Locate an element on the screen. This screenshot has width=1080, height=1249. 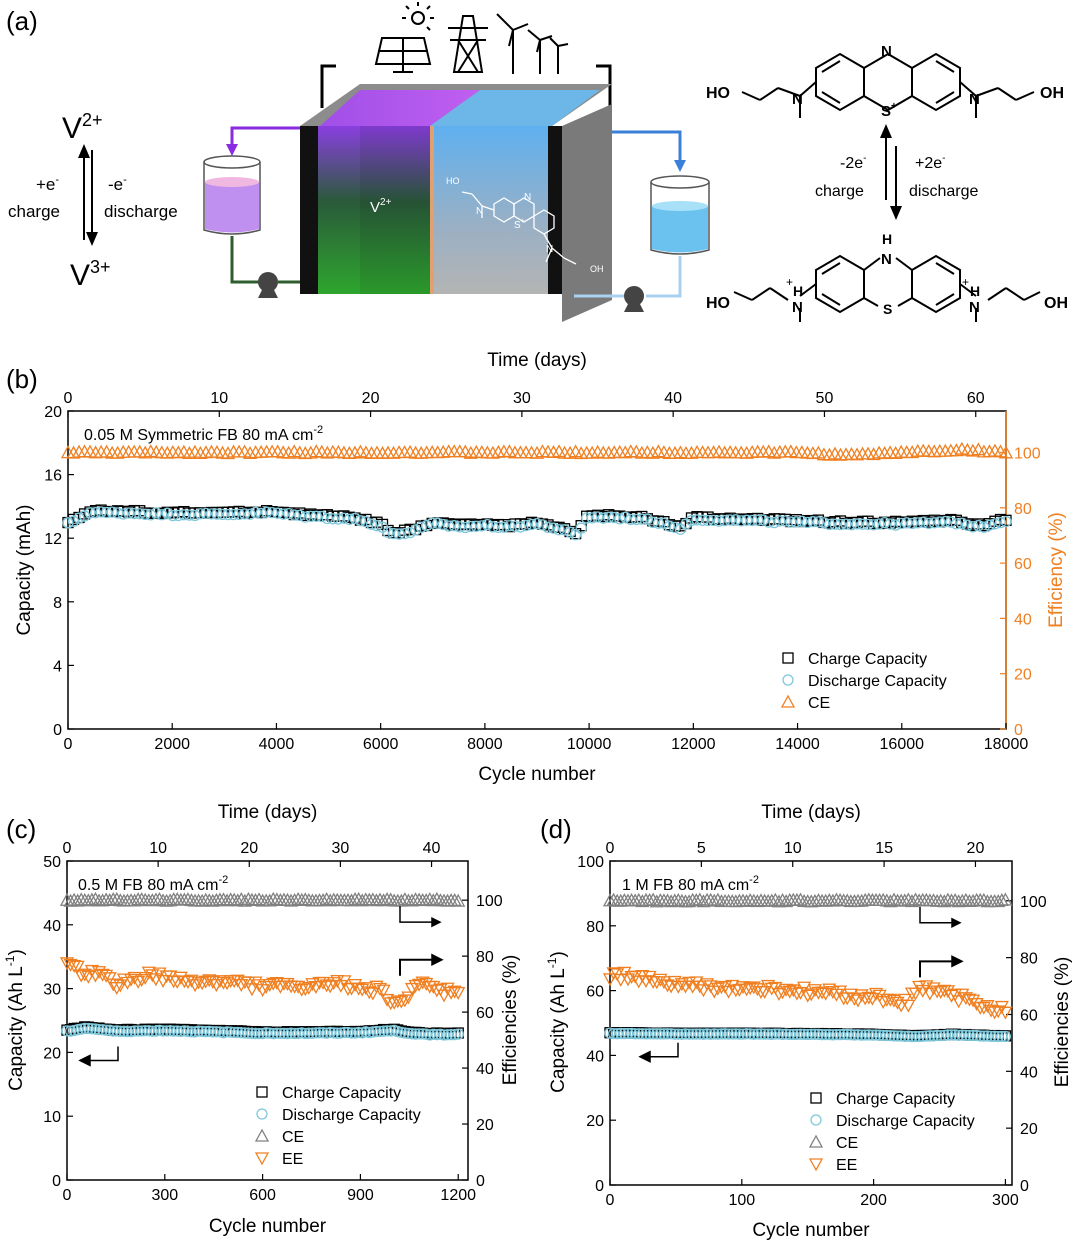
plot-annotation: 0.05 M Symmetric FB 80 mA cm-2 is located at coordinates (203, 434).